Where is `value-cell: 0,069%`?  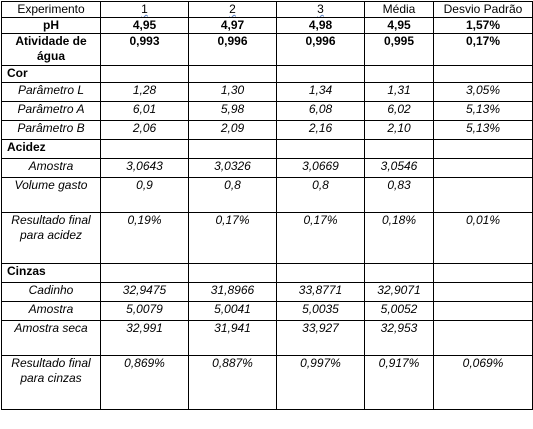 value-cell: 0,069% is located at coordinates (483, 382).